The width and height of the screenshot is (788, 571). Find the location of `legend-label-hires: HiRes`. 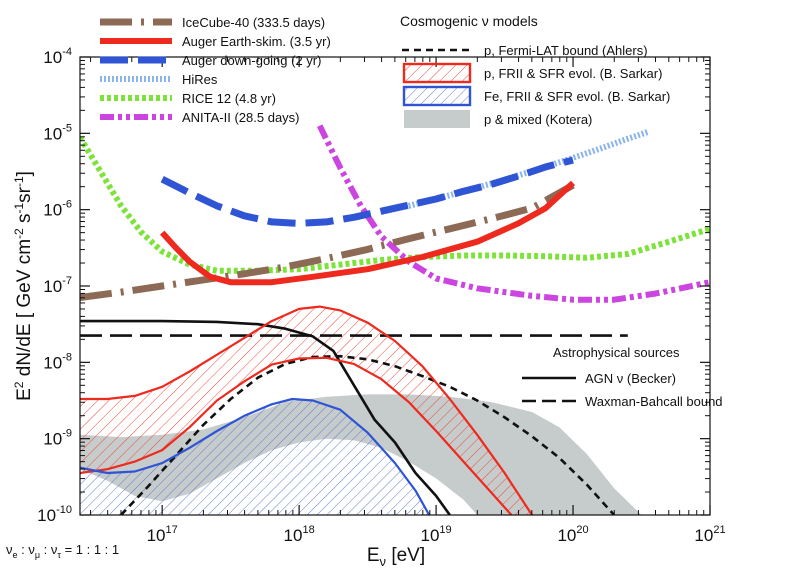

legend-label-hires: HiRes is located at coordinates (200, 79).